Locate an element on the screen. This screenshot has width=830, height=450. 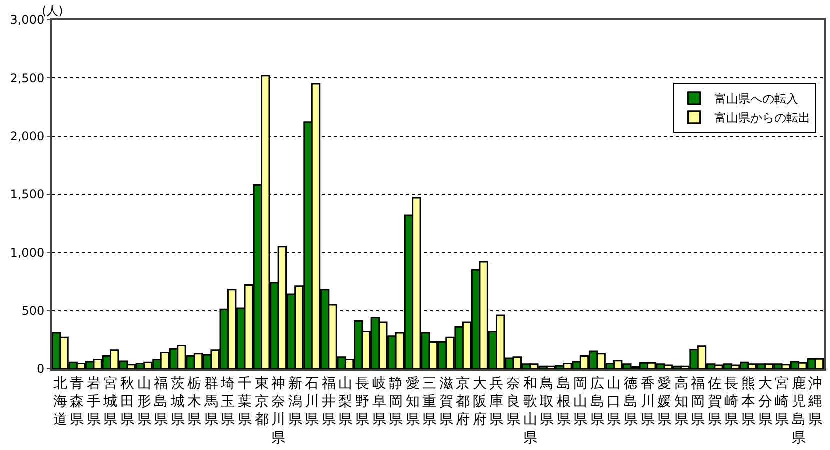
x-tick-label: 京都府 is located at coordinates (463, 402).